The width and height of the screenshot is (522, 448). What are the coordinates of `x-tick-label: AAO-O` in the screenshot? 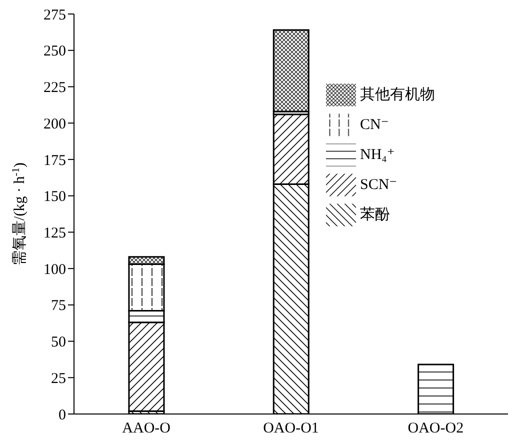 It's located at (146, 428).